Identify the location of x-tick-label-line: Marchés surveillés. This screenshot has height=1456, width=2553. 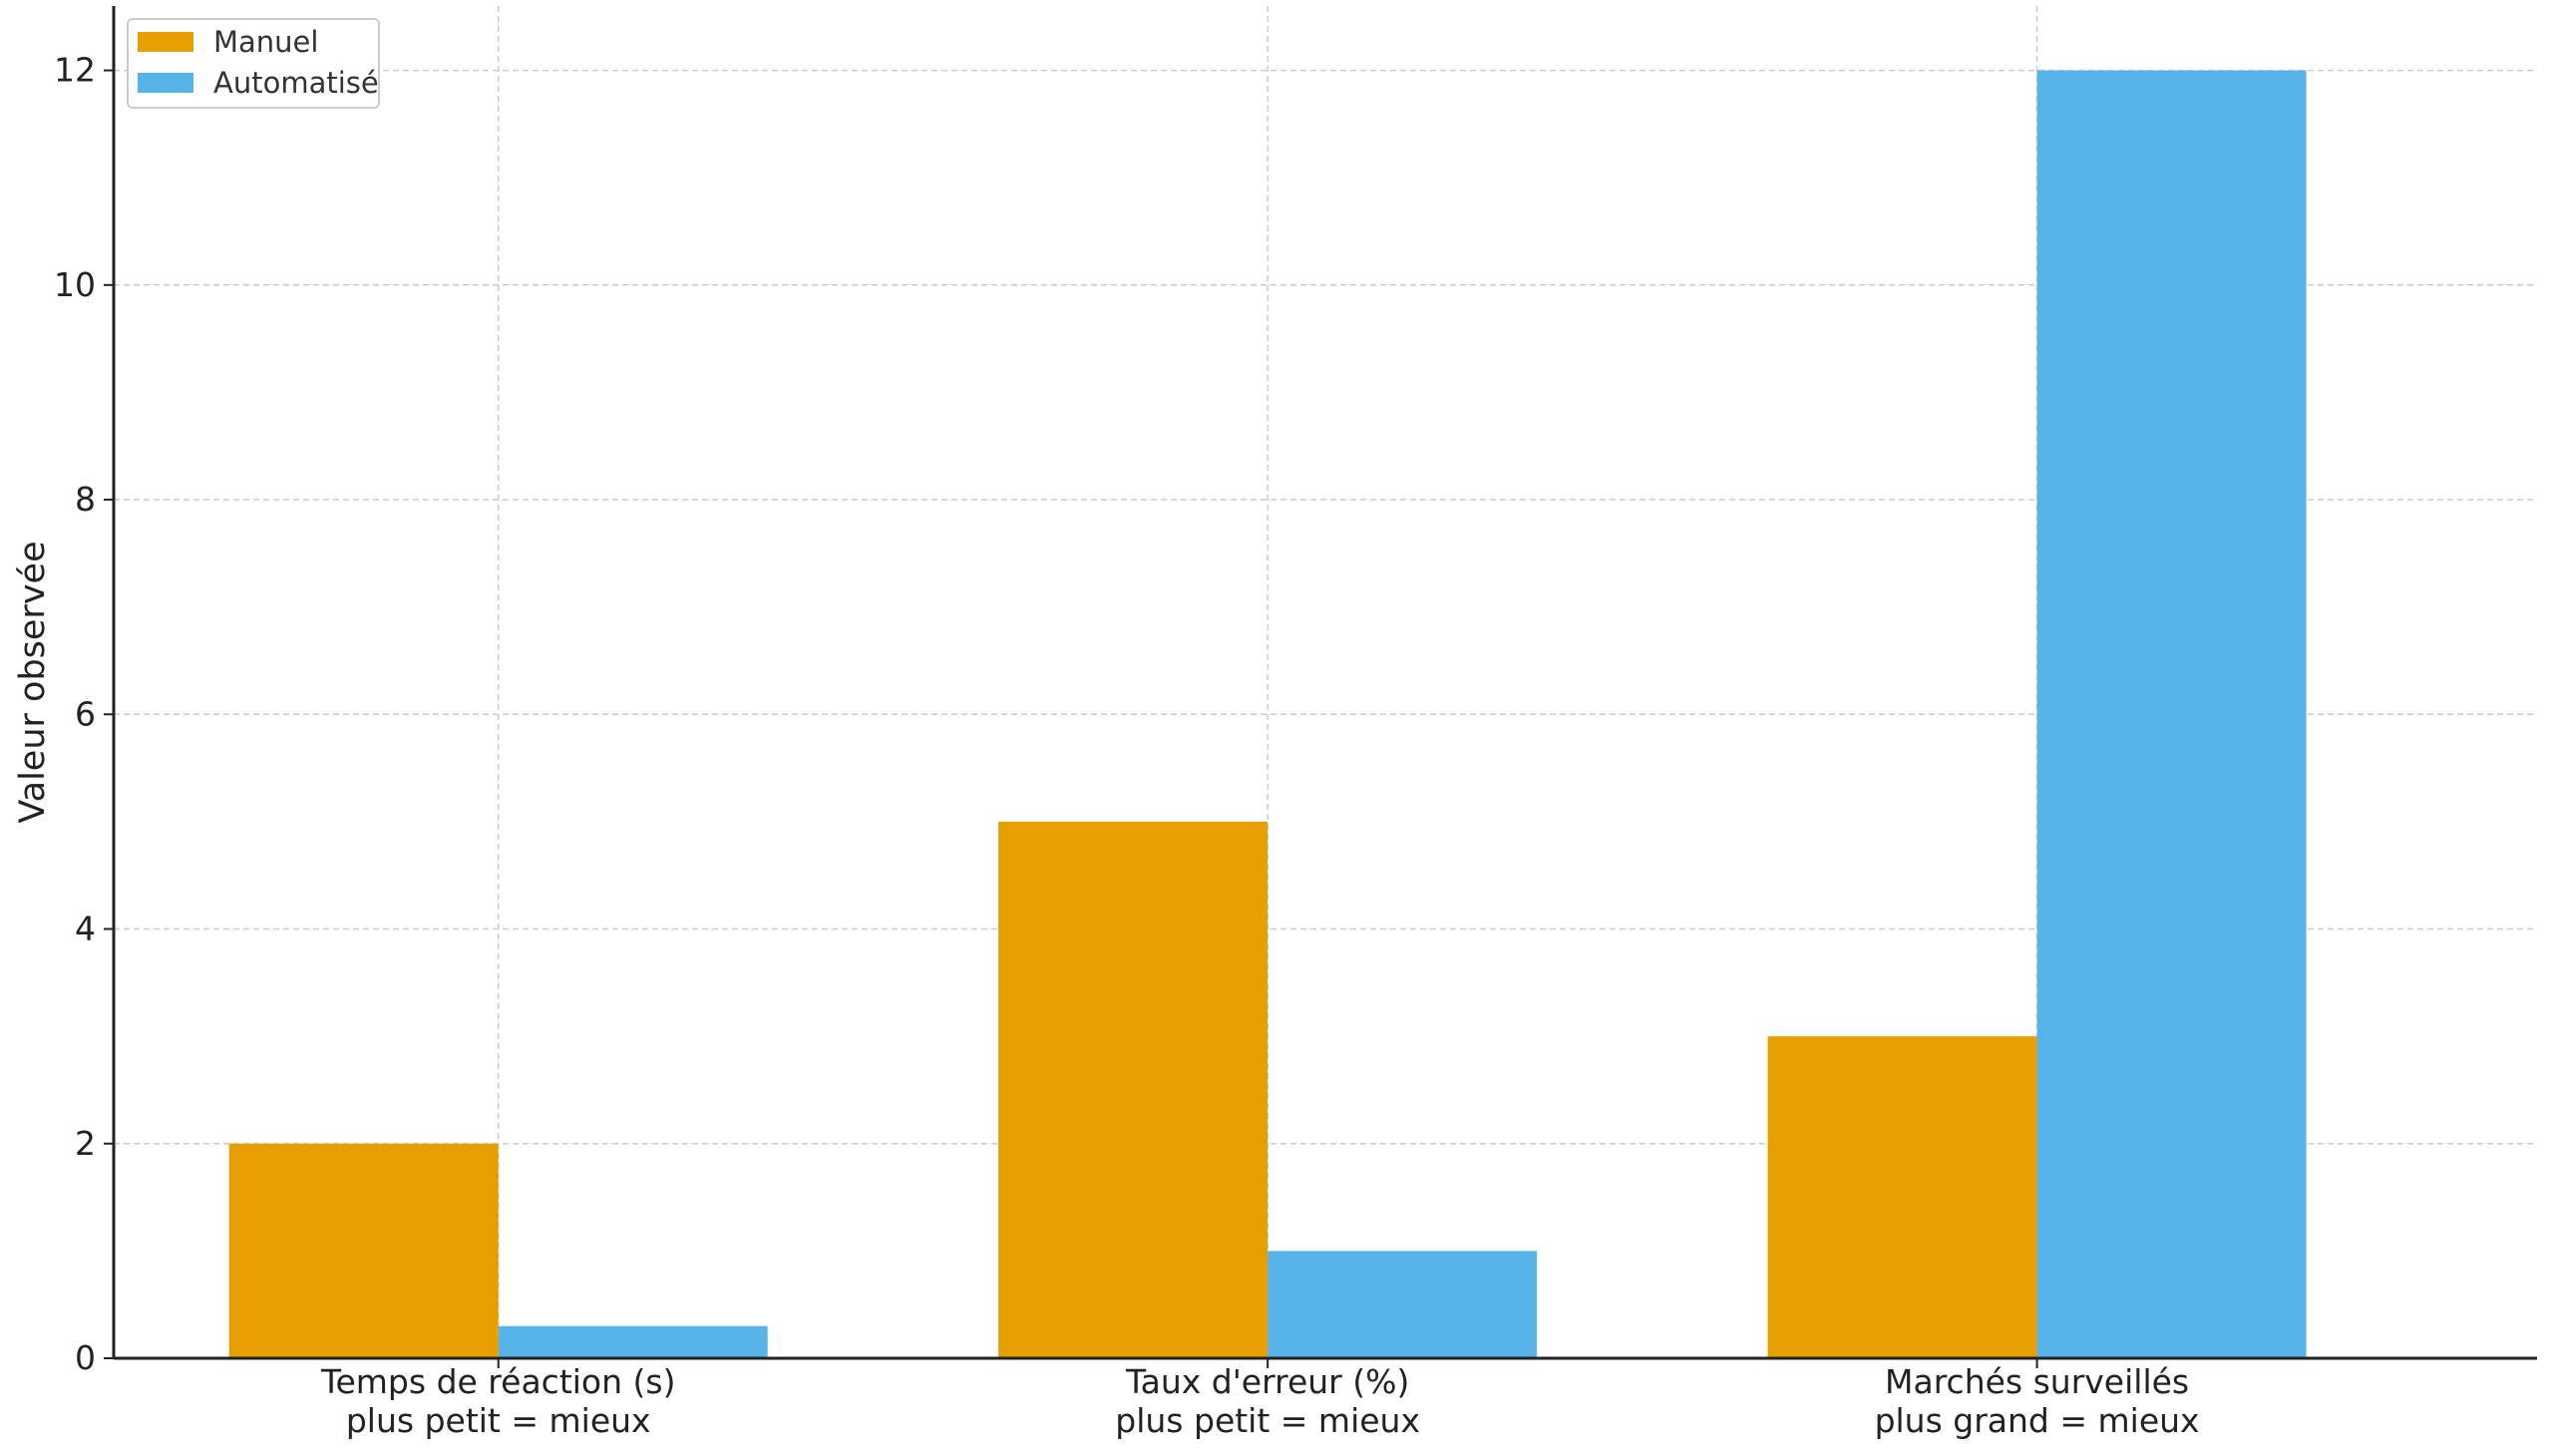
(2037, 1381).